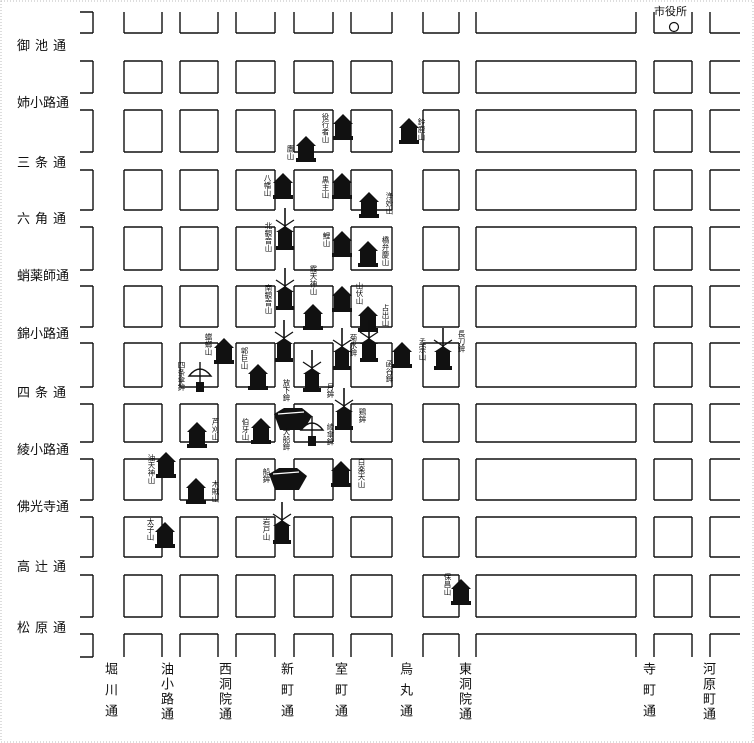  What do you see at coordinates (285, 693) in the screenshot?
I see `street-shinmachi: 新町通` at bounding box center [285, 693].